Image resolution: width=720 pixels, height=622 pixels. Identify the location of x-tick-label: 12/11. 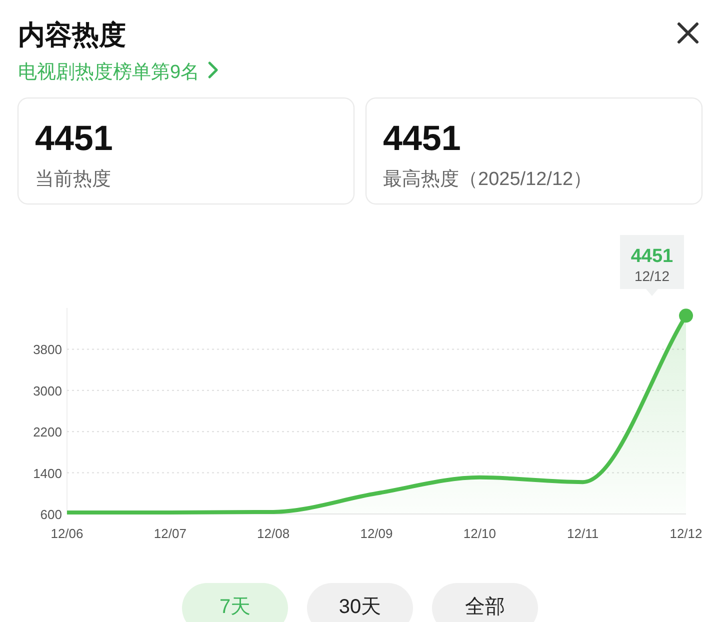
(583, 533).